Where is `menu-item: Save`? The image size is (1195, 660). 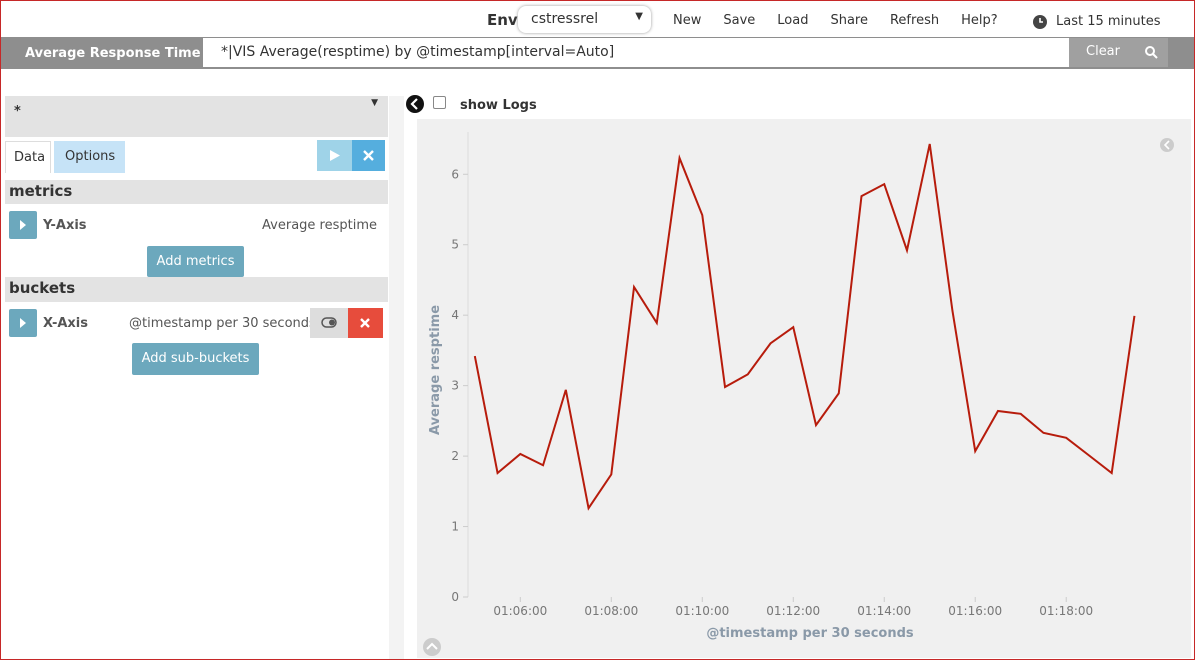
menu-item: Save is located at coordinates (739, 20).